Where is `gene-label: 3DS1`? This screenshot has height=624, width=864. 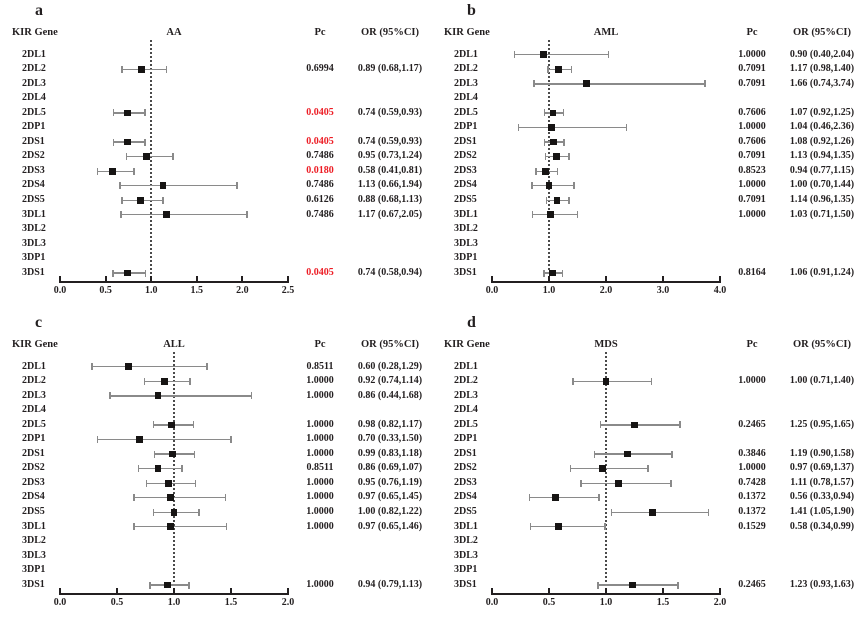 gene-label: 3DS1 is located at coordinates (465, 584).